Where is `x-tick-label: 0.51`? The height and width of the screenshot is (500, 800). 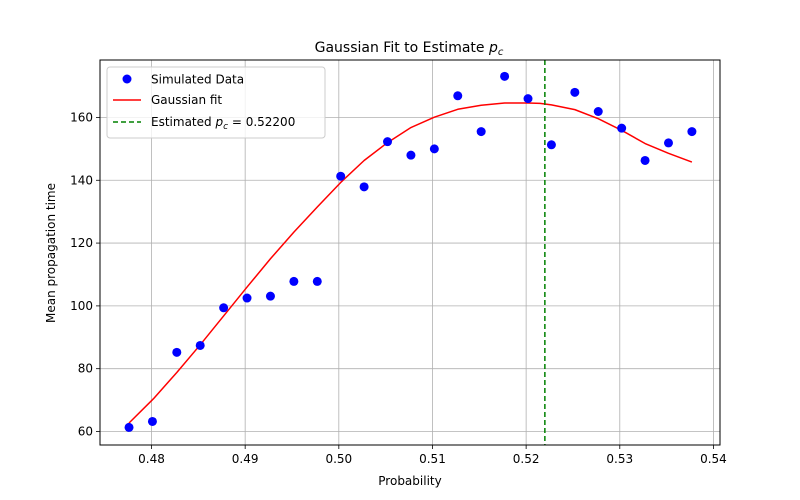
x-tick-label: 0.51 is located at coordinates (432, 459).